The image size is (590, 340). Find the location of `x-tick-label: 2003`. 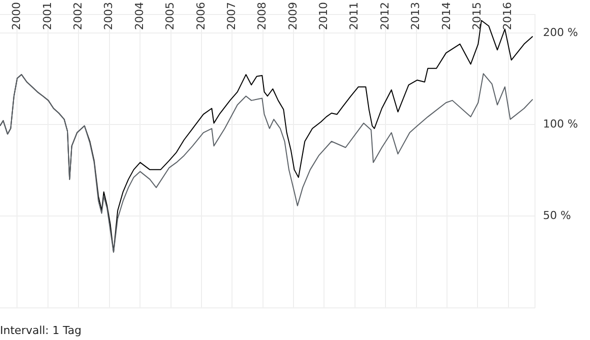

x-tick-label: 2003 is located at coordinates (109, 16).